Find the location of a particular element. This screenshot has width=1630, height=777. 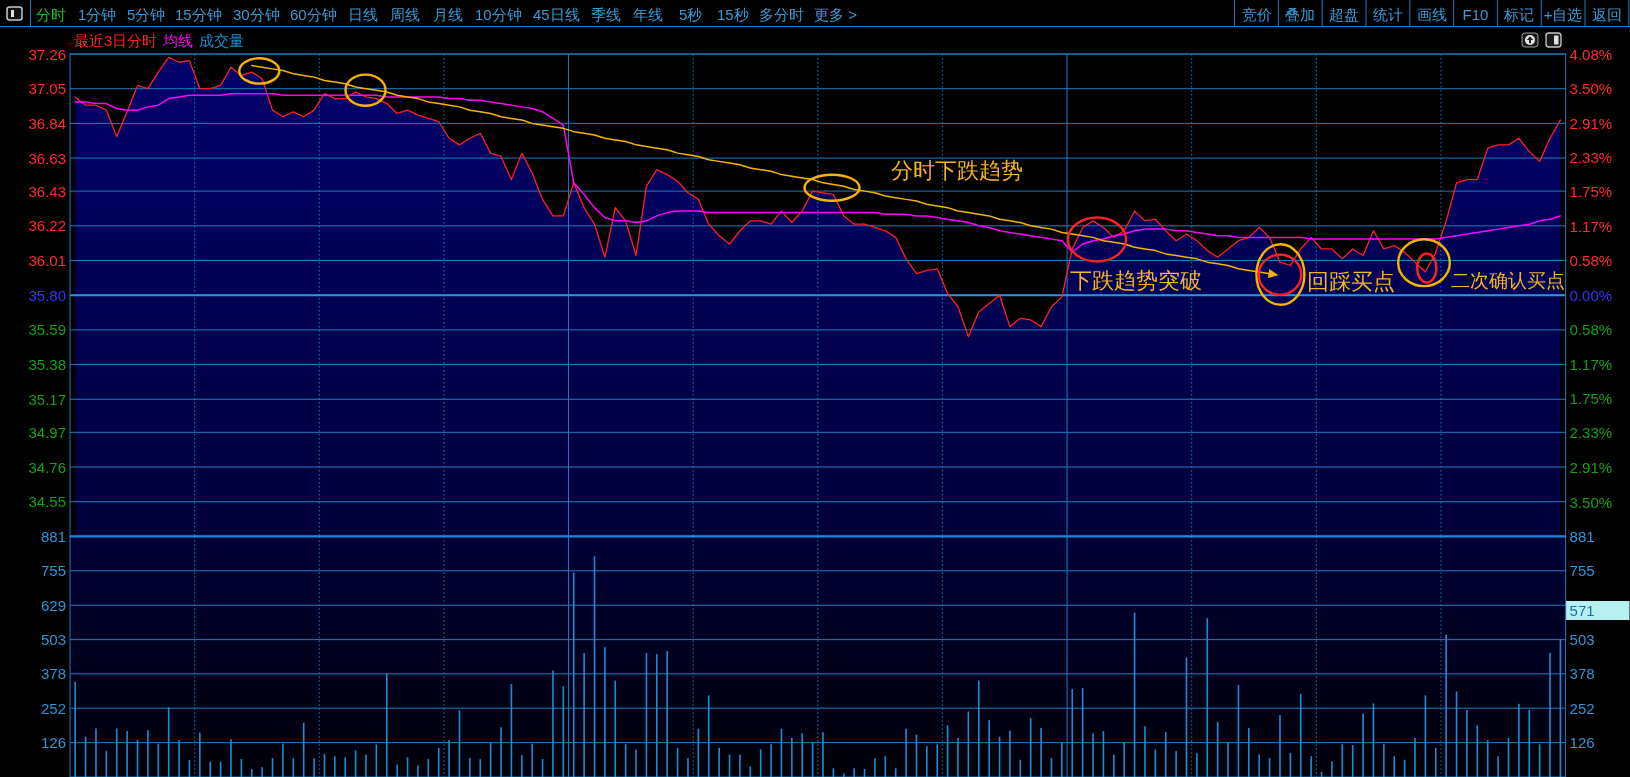

text: 竞价 is located at coordinates (1256, 14).